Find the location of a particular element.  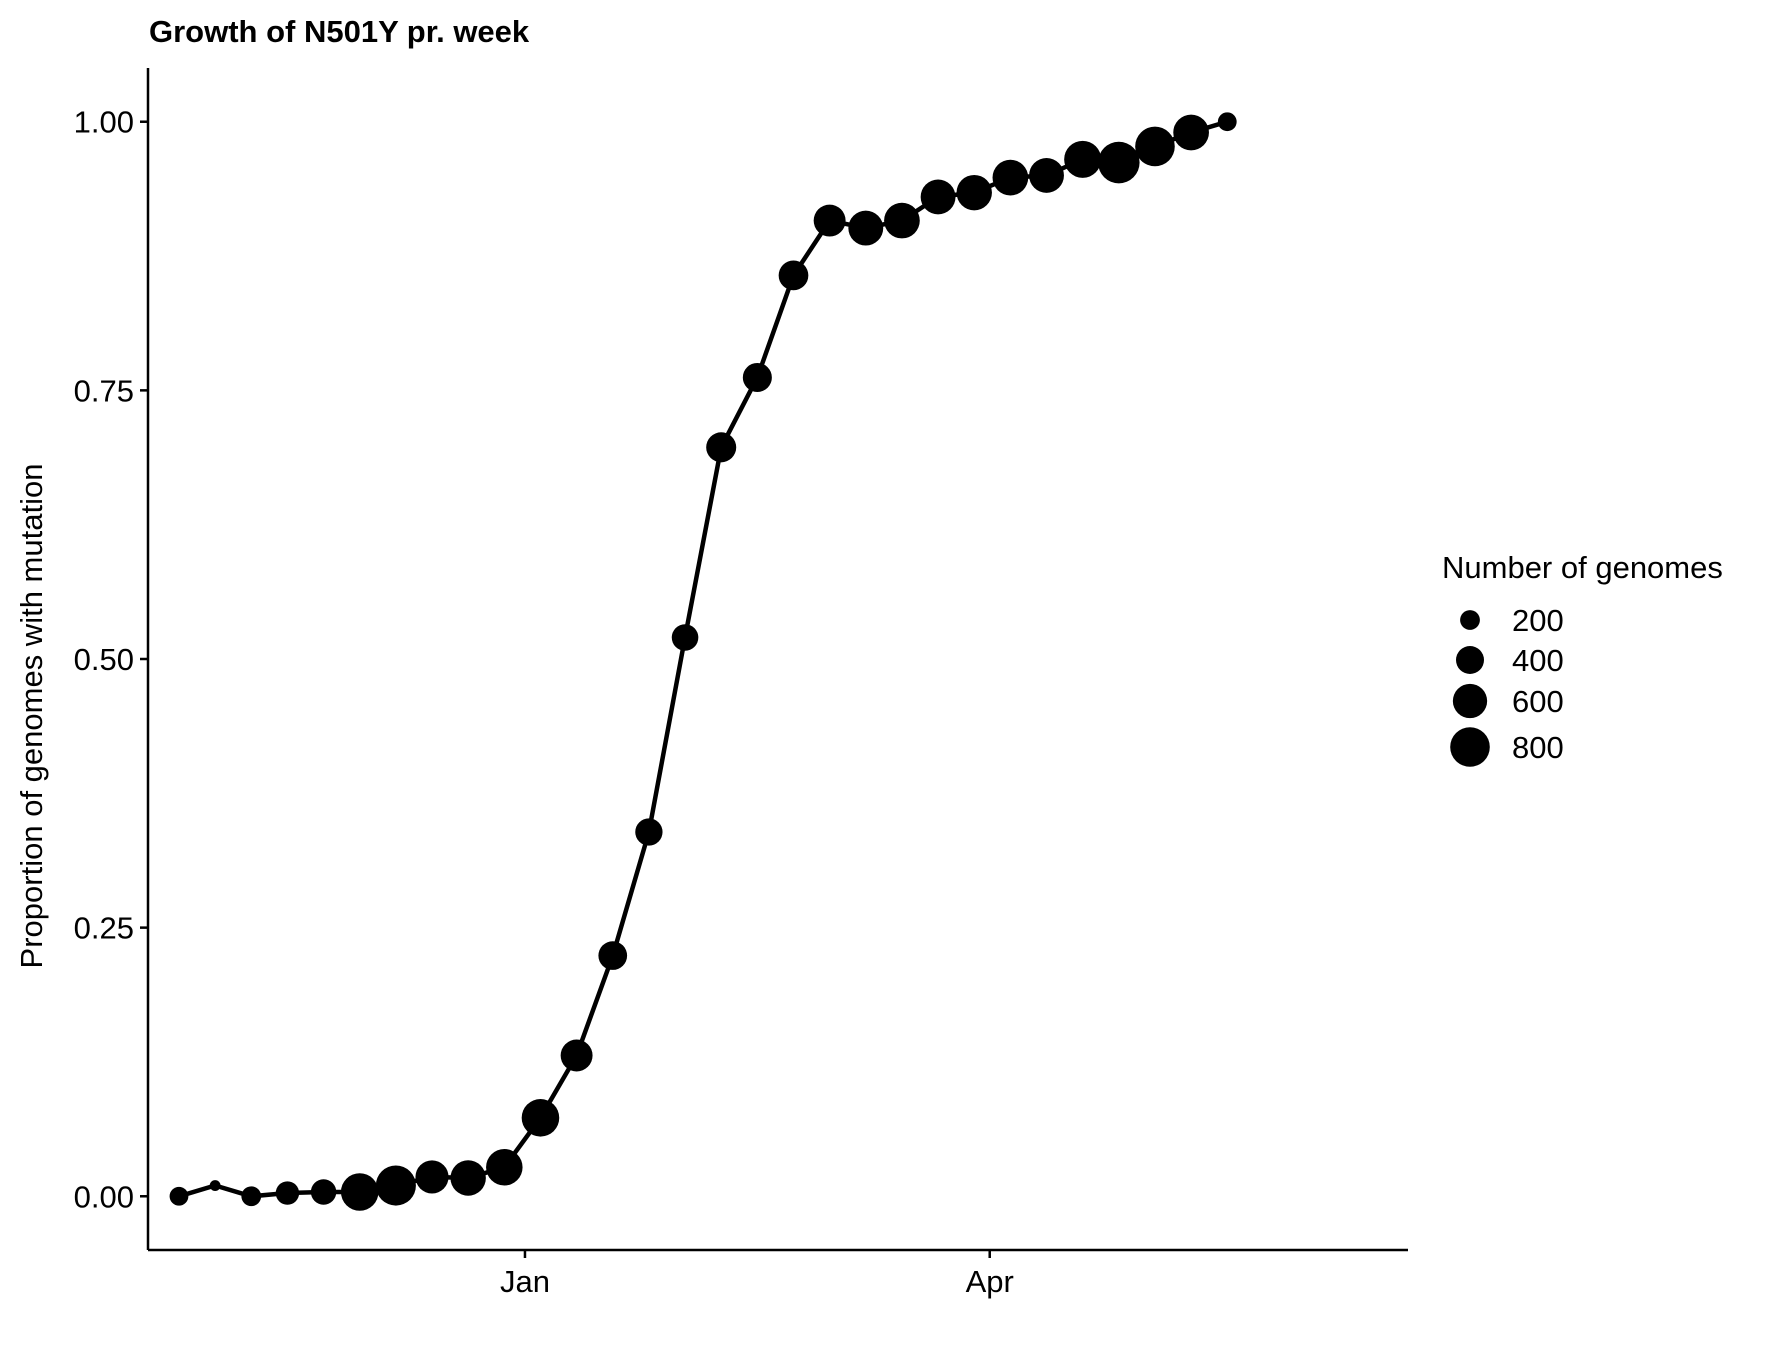

legend-title: Number of genomes is located at coordinates (1582, 567).